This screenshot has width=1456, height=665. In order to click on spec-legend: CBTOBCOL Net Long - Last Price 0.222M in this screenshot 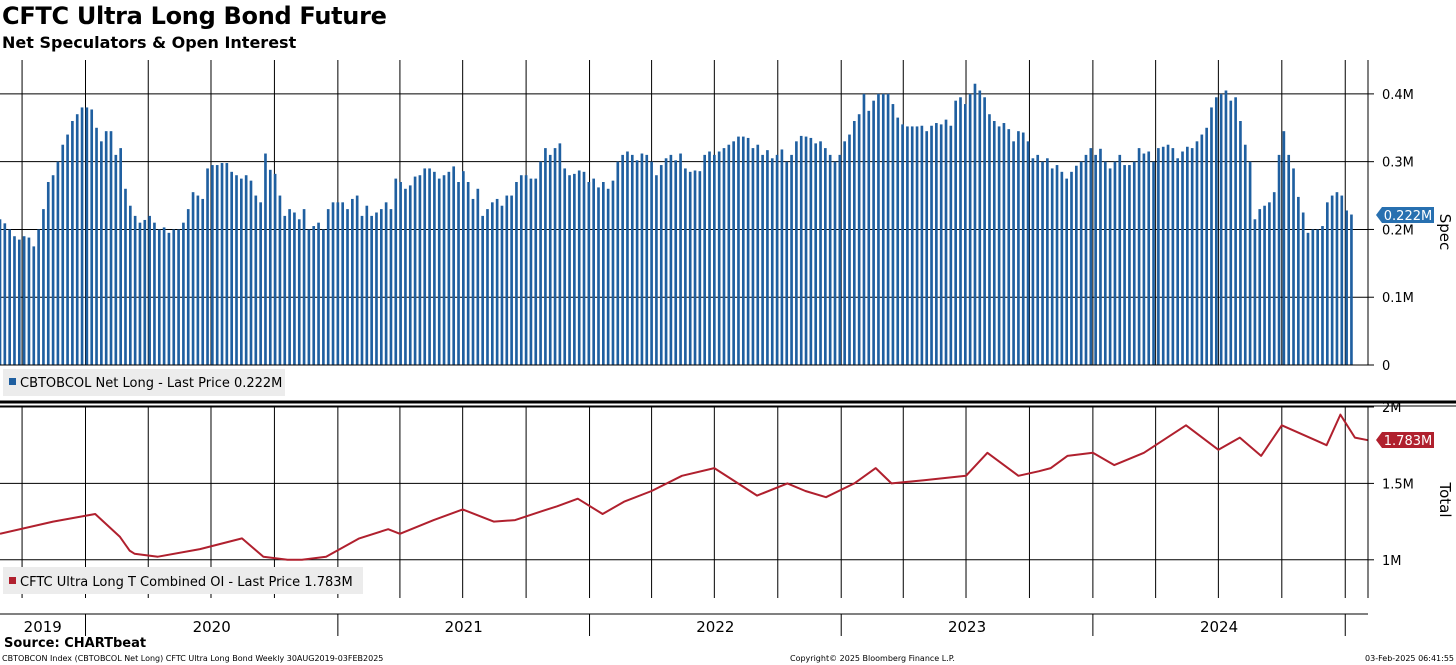, I will do `click(144, 382)`.